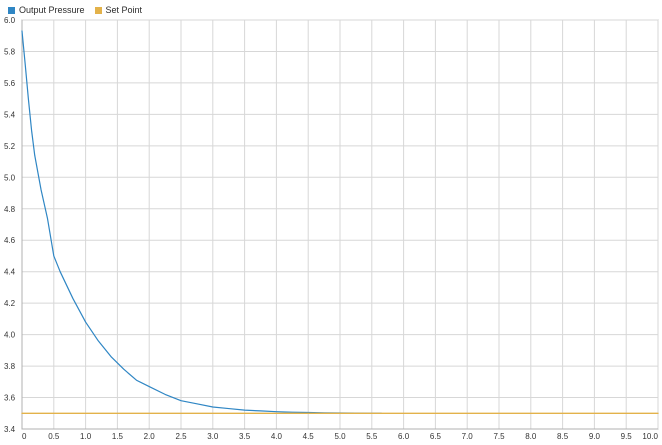 This screenshot has width=662, height=445. Describe the element at coordinates (10, 209) in the screenshot. I see `y-tick-label: 4.8` at that location.